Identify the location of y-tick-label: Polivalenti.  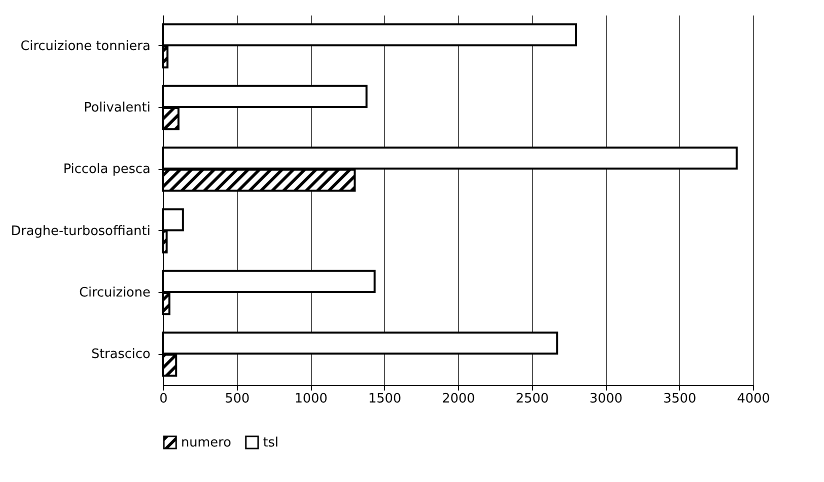
(117, 108).